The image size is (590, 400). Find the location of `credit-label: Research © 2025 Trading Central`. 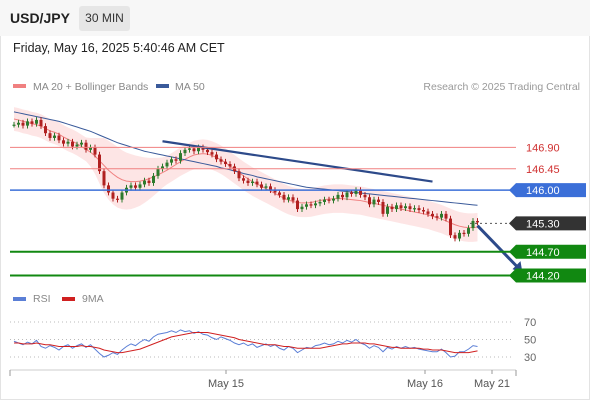

credit-label: Research © 2025 Trading Central is located at coordinates (501, 87).